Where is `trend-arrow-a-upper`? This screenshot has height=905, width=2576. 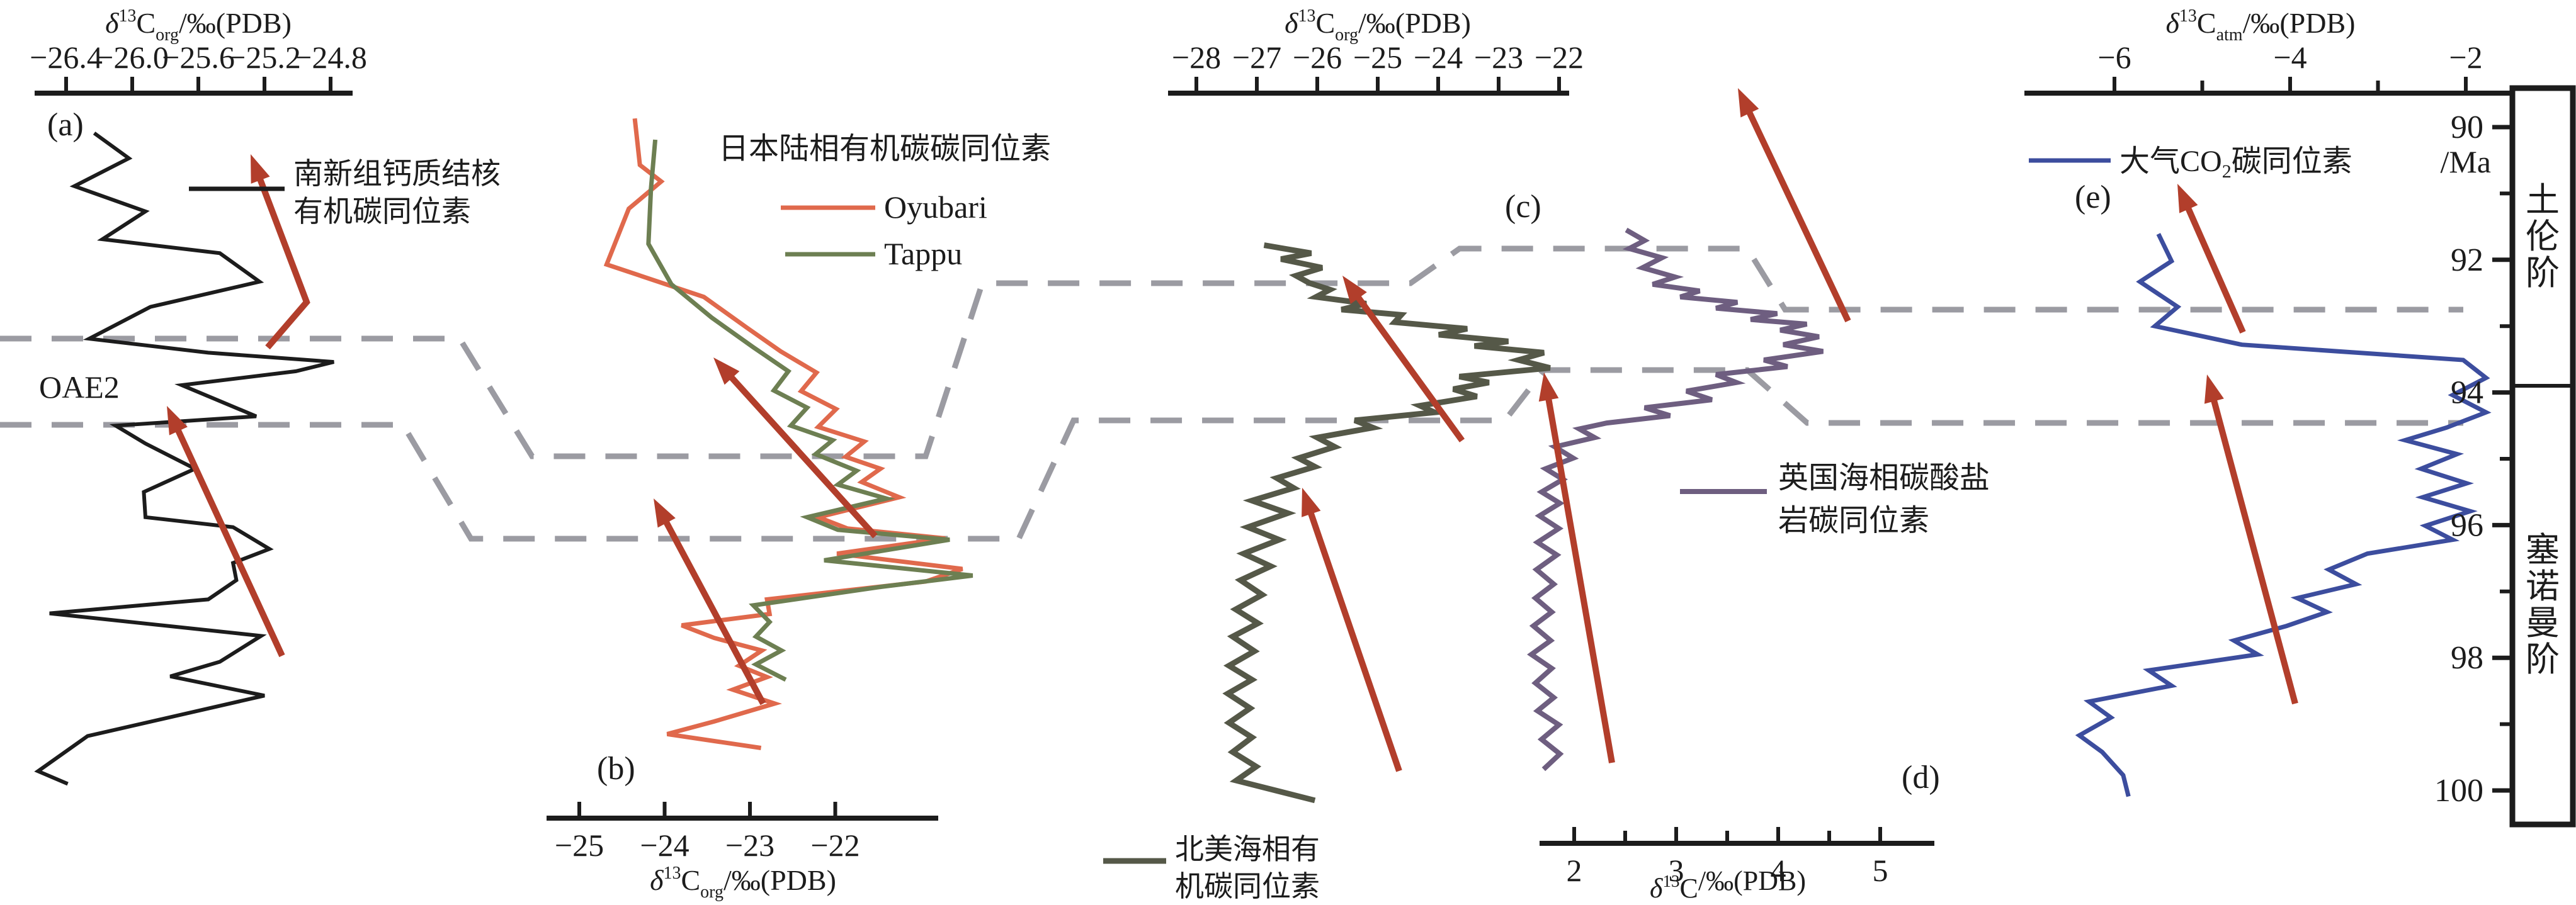 trend-arrow-a-upper is located at coordinates (283, 262).